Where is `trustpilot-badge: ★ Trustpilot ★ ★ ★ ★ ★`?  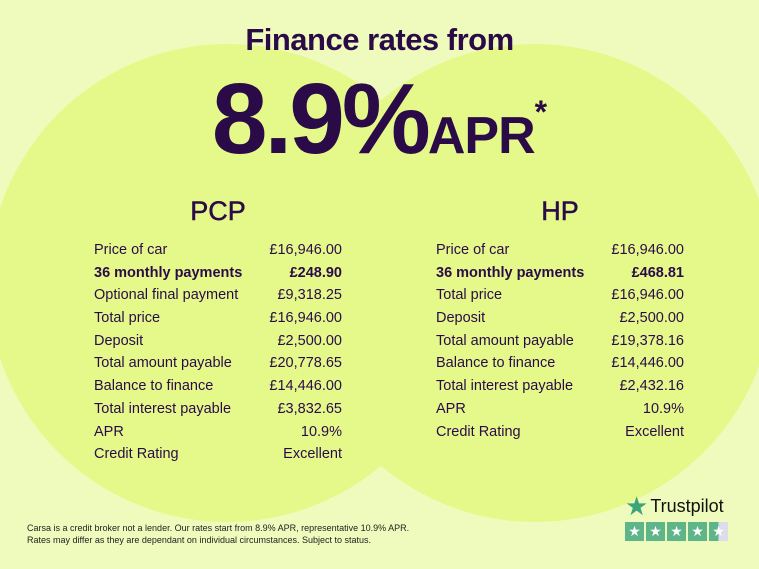 trustpilot-badge: ★ Trustpilot ★ ★ ★ ★ ★ is located at coordinates (676, 517).